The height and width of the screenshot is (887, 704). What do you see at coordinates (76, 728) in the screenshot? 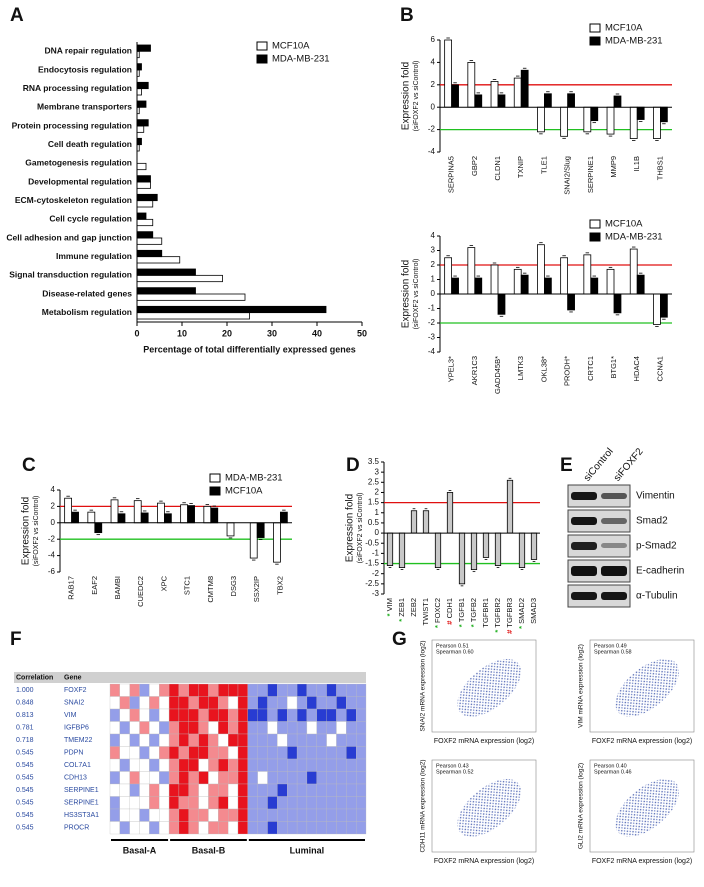
I see `gene-cell: IGFBP6` at bounding box center [76, 728].